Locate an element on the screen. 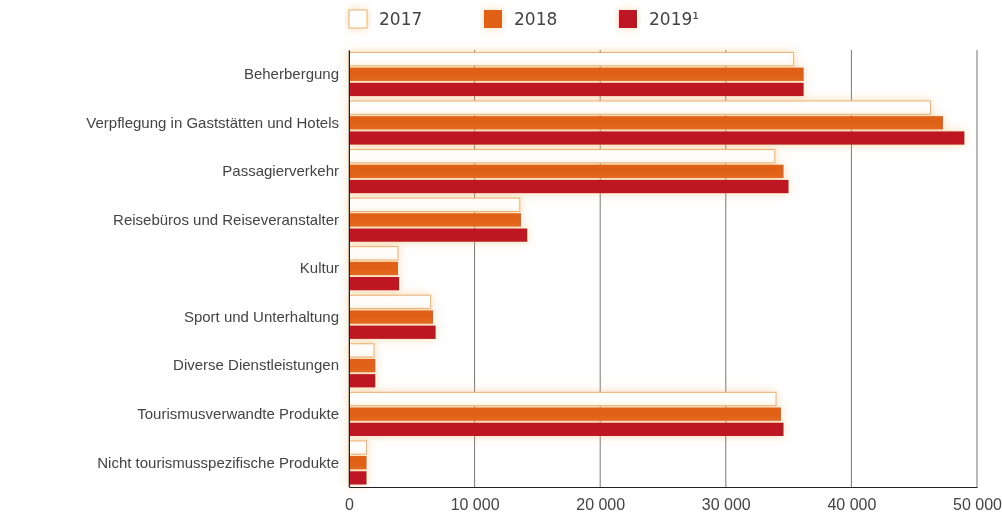 The height and width of the screenshot is (514, 1002). x-tick-label: 50 000 is located at coordinates (977, 505).